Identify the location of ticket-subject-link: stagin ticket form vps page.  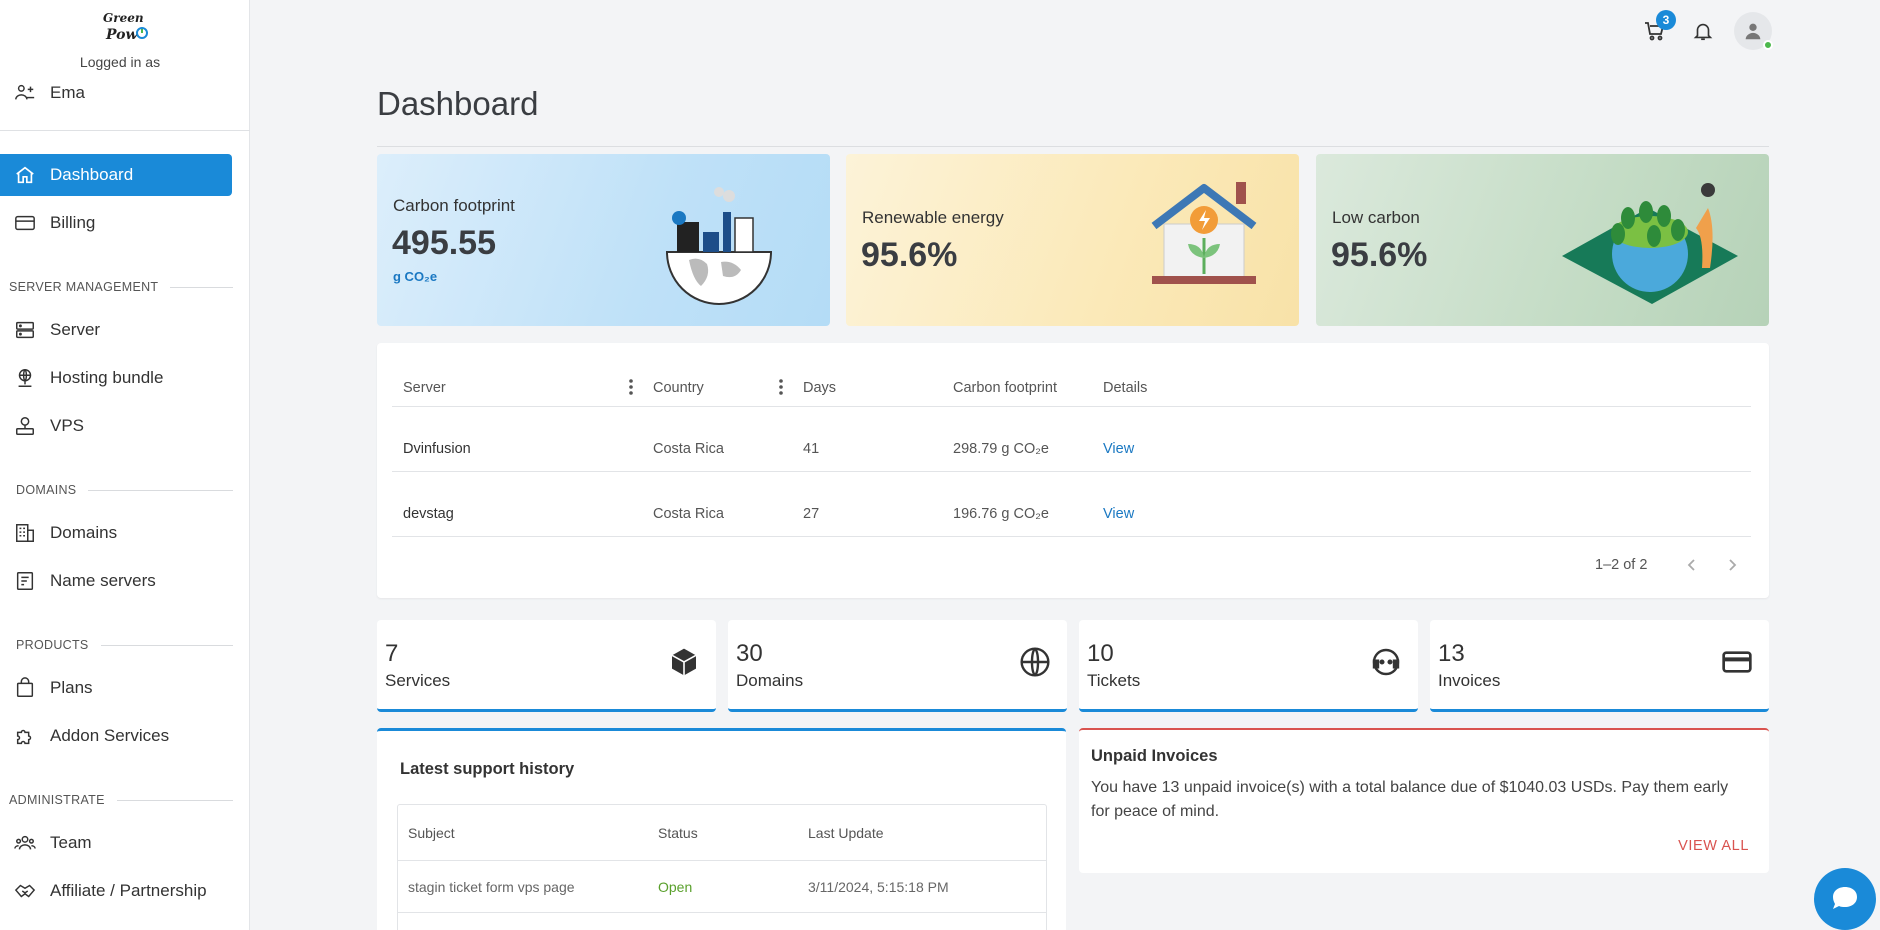
(491, 887).